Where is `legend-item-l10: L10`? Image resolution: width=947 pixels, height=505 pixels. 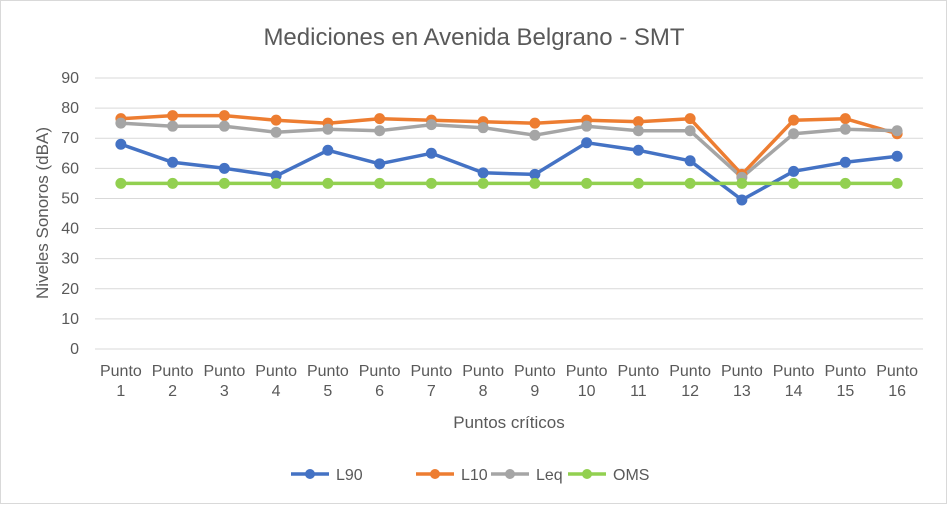
legend-item-l10: L10 is located at coordinates (452, 475).